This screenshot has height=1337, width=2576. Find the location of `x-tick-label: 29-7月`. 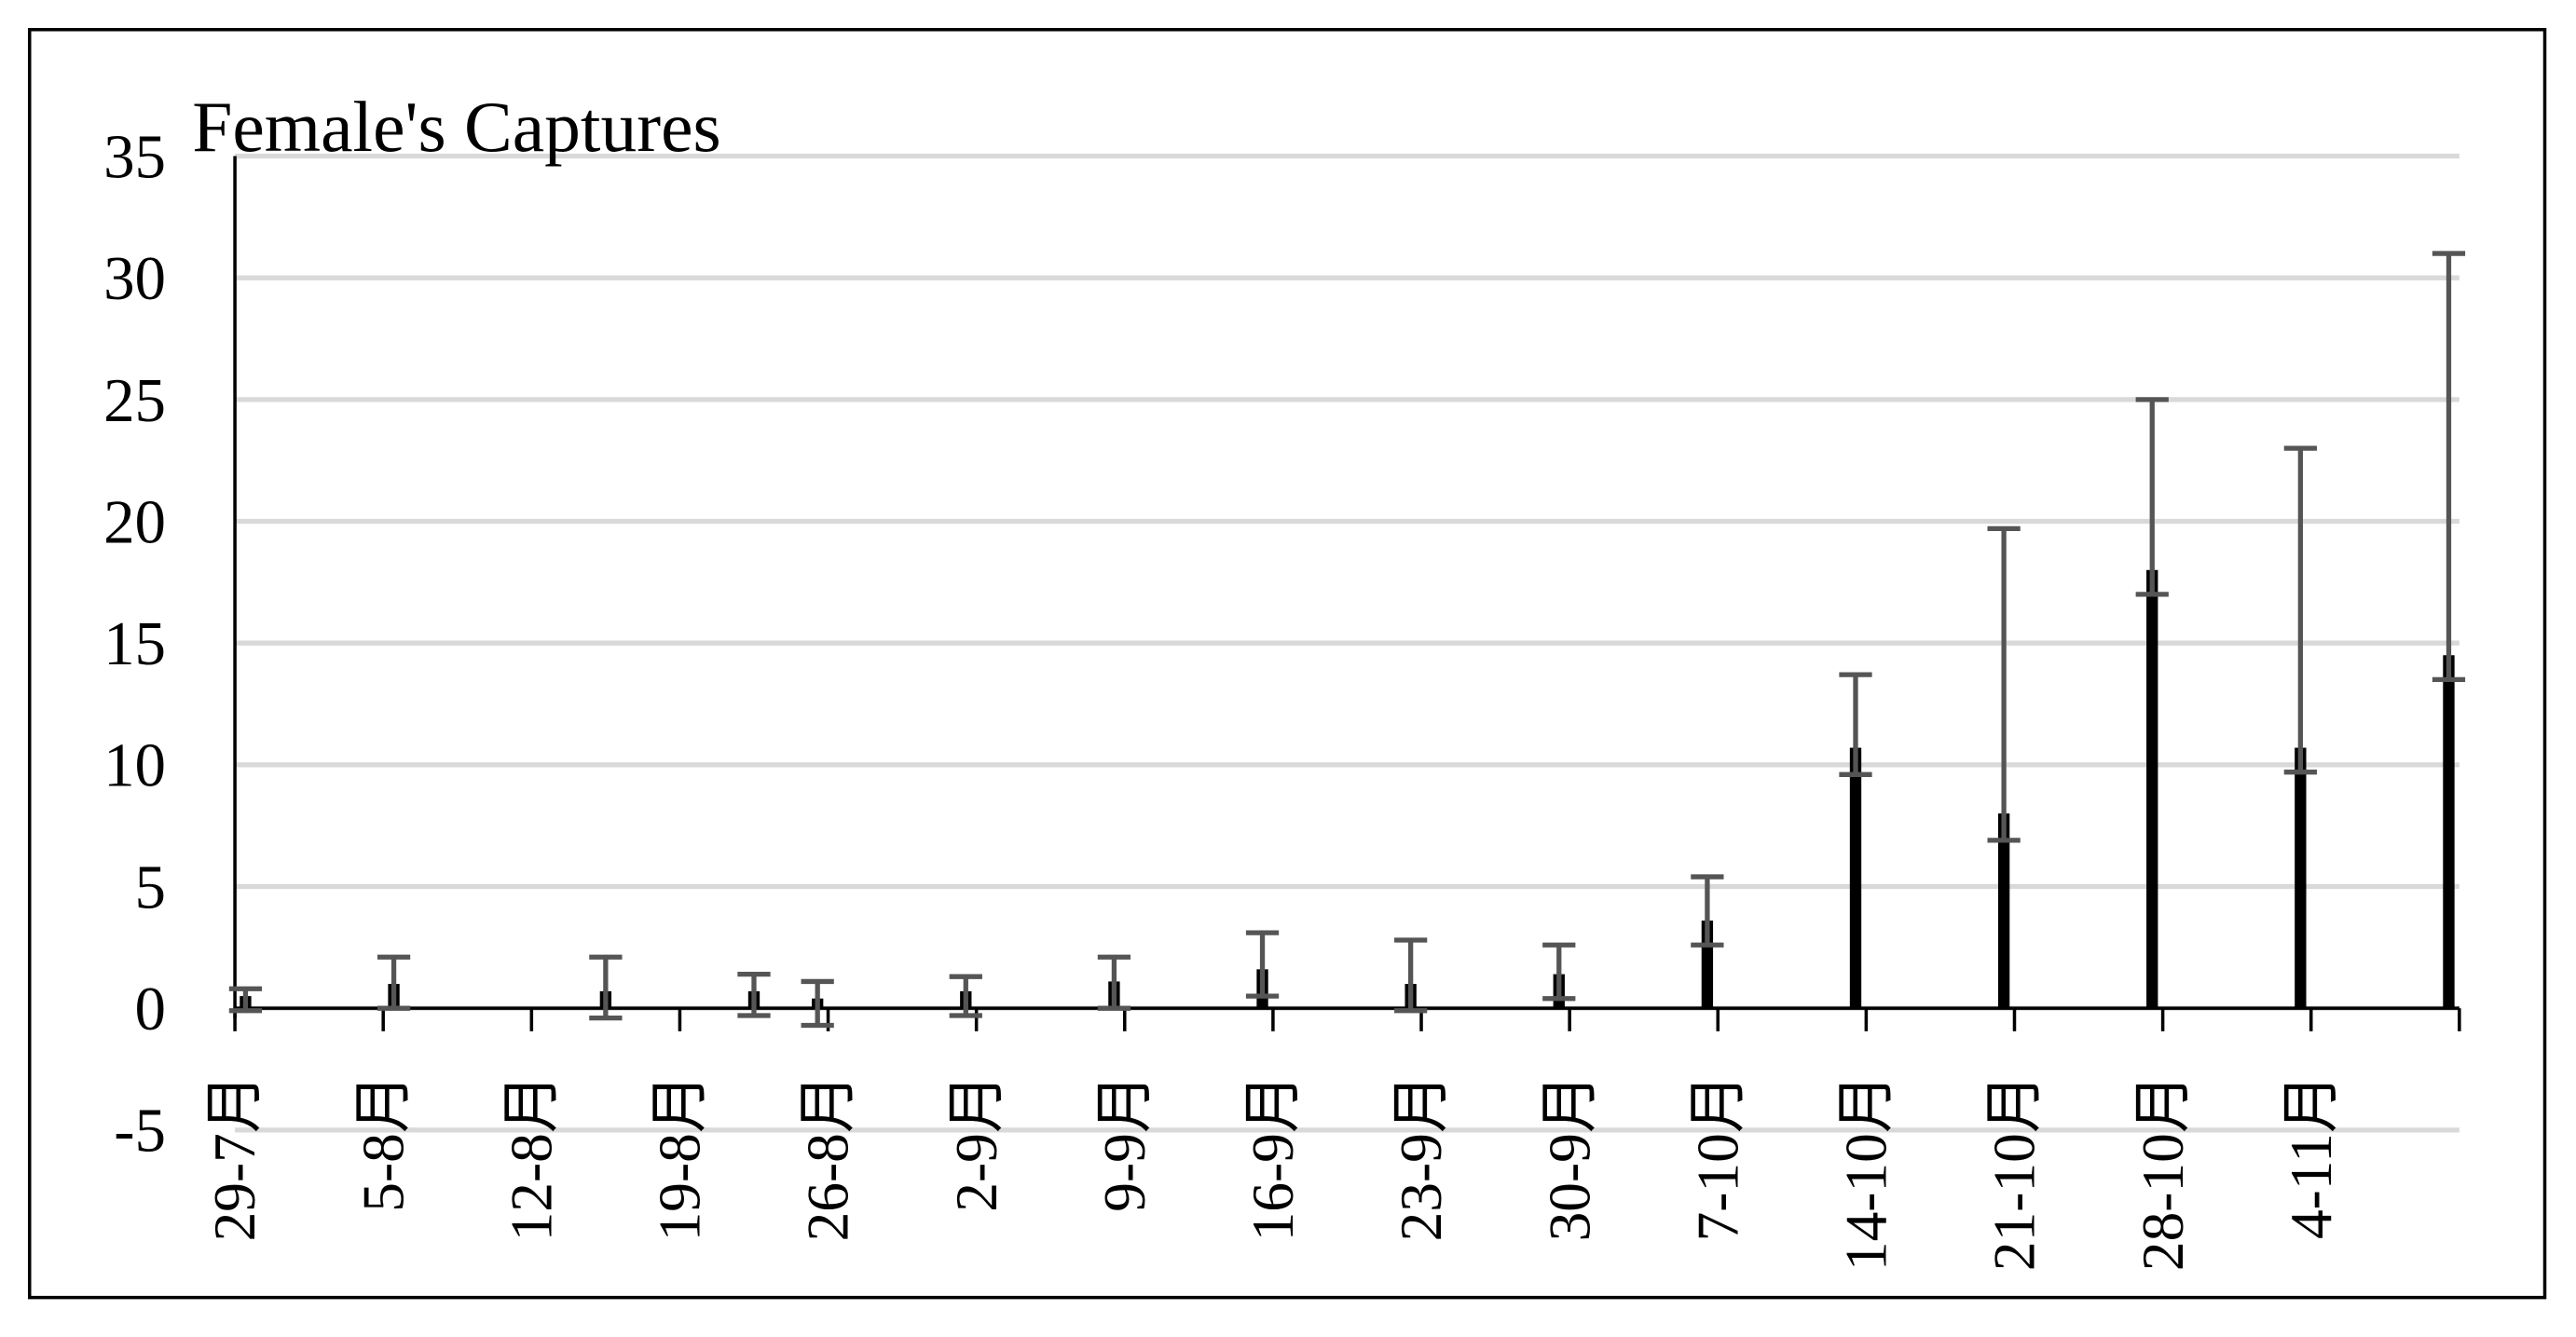

x-tick-label: 29-7月 is located at coordinates (234, 1158).